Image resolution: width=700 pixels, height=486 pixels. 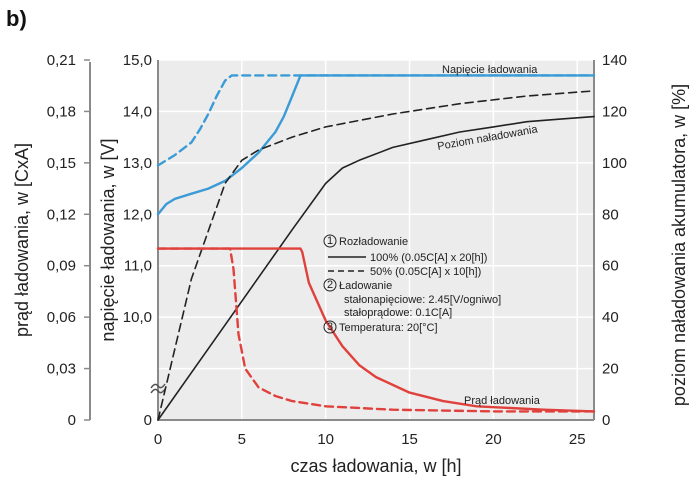 I want to click on annotation-line-1: 100% (0.05C[A] x 20[h]), so click(x=428, y=258).